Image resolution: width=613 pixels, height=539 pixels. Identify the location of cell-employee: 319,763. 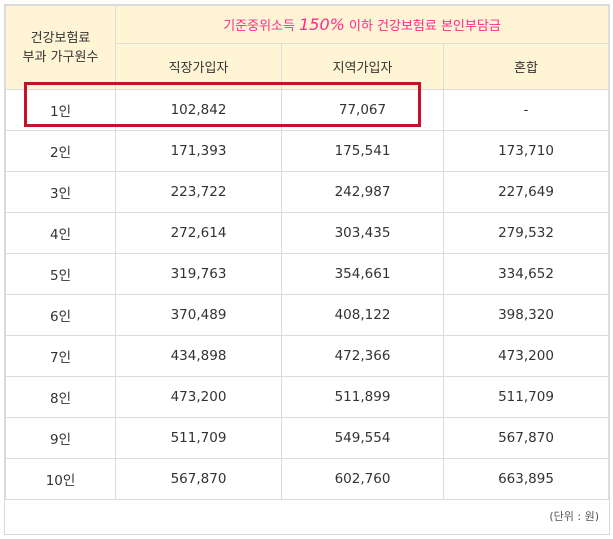
(198, 274).